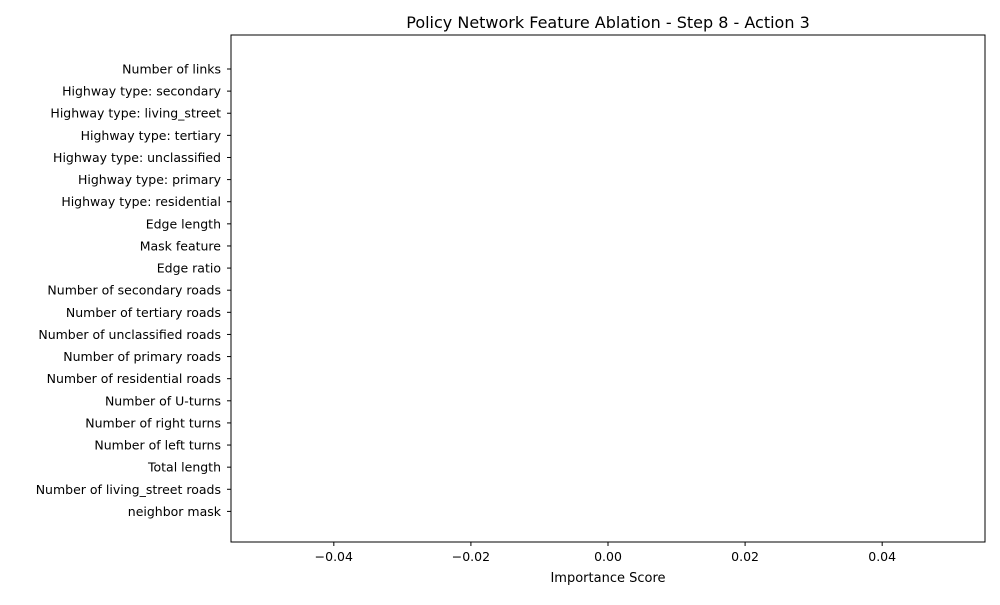 Image resolution: width=1000 pixels, height=605 pixels. I want to click on y-tick-label: Mask feature, so click(181, 245).